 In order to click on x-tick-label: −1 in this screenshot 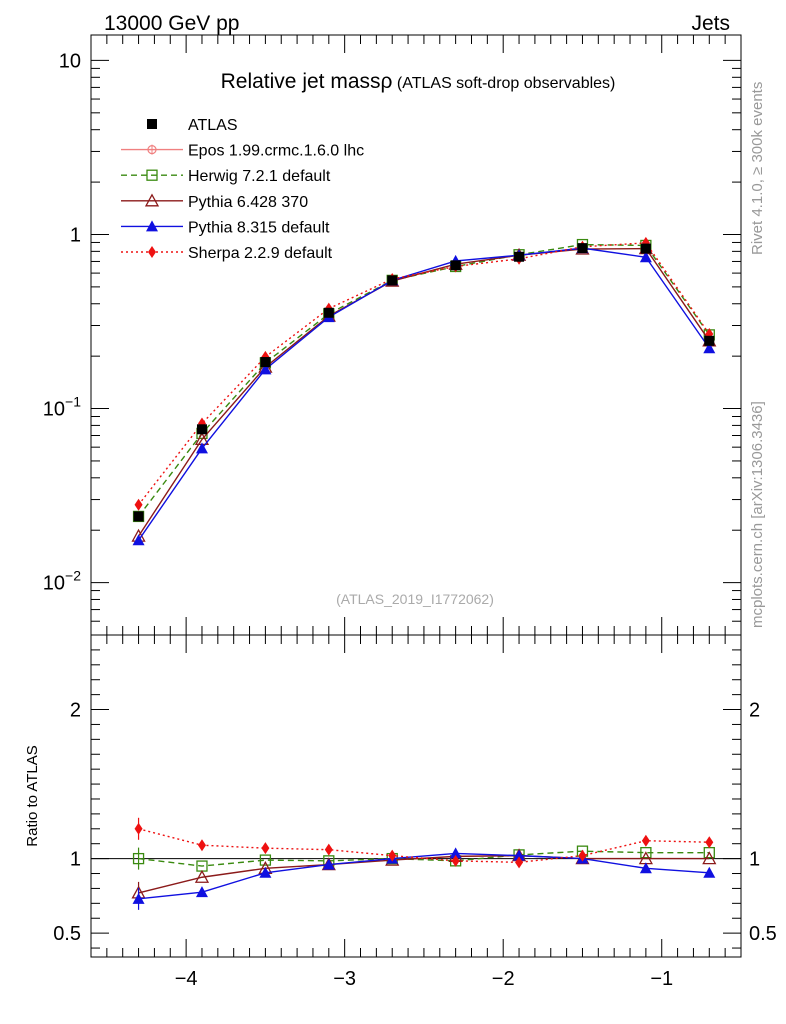, I will do `click(661, 979)`.